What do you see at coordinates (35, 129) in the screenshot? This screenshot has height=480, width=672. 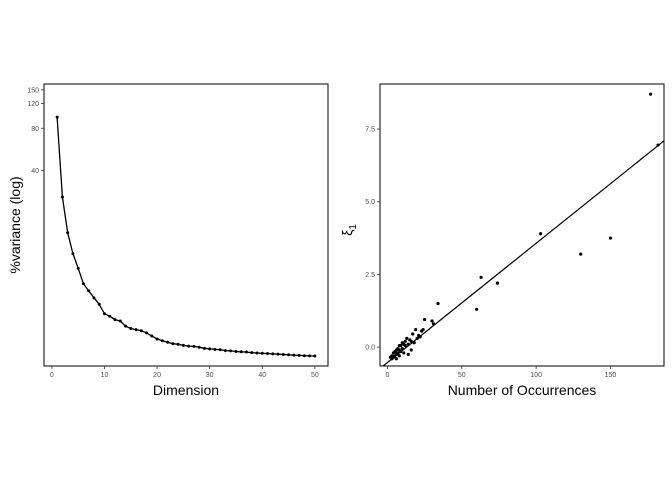 I see `y-tick-label: 80` at bounding box center [35, 129].